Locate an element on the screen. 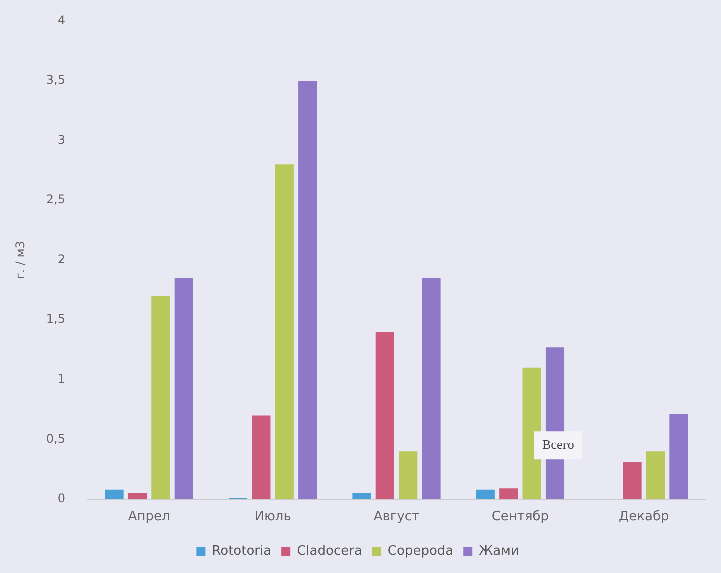  y-axis-title: г. / м3 is located at coordinates (20, 260).